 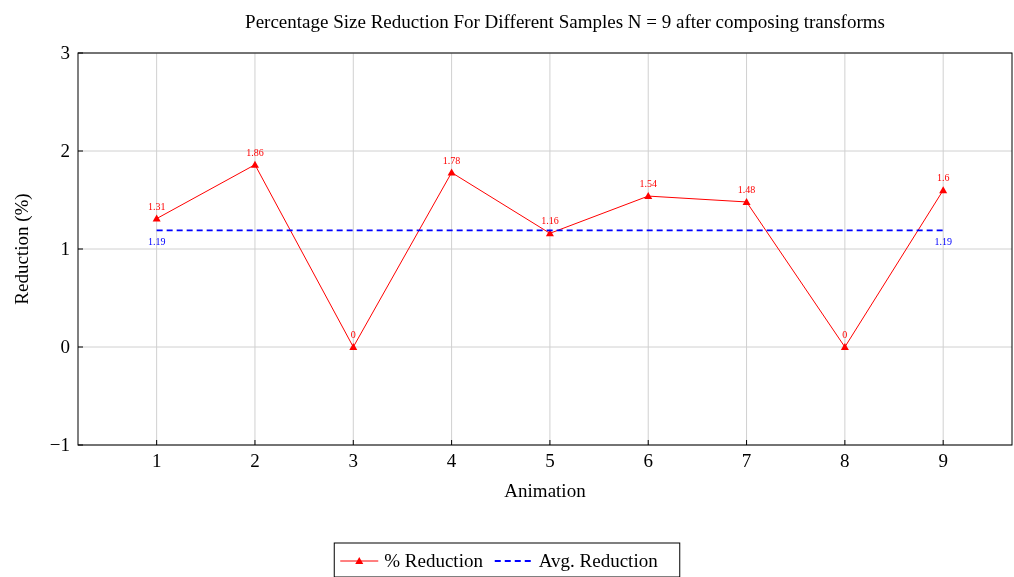 I want to click on data-label: 1.48, so click(x=746, y=189).